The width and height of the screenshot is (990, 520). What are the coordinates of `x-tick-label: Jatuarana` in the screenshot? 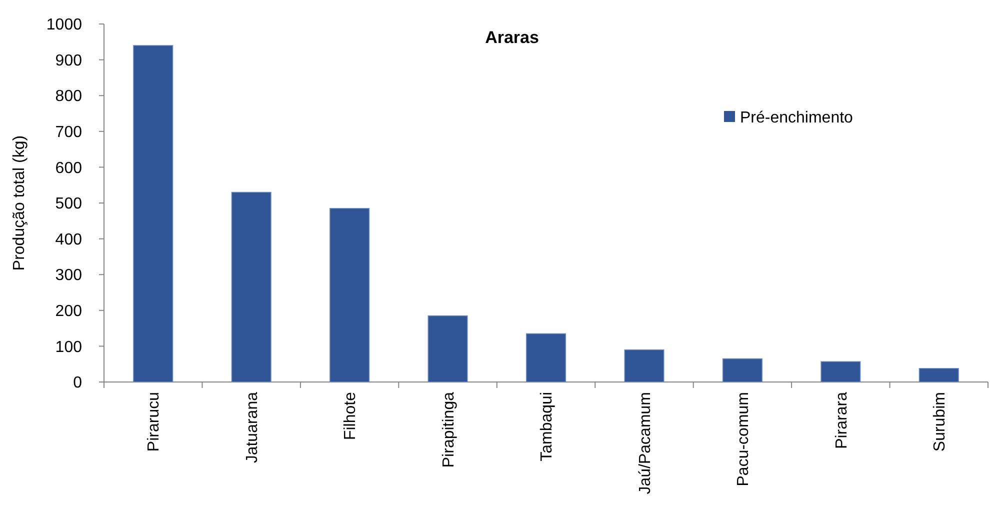 It's located at (252, 428).